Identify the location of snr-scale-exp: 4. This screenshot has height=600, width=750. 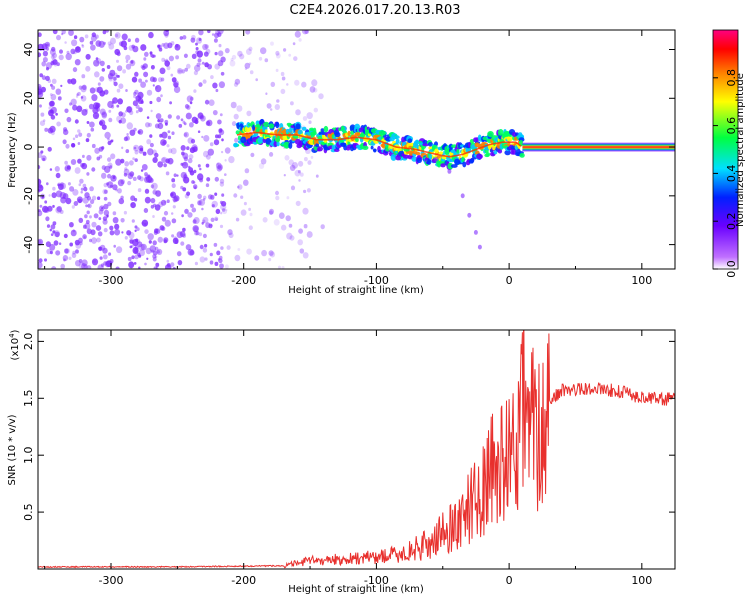
(12, 335).